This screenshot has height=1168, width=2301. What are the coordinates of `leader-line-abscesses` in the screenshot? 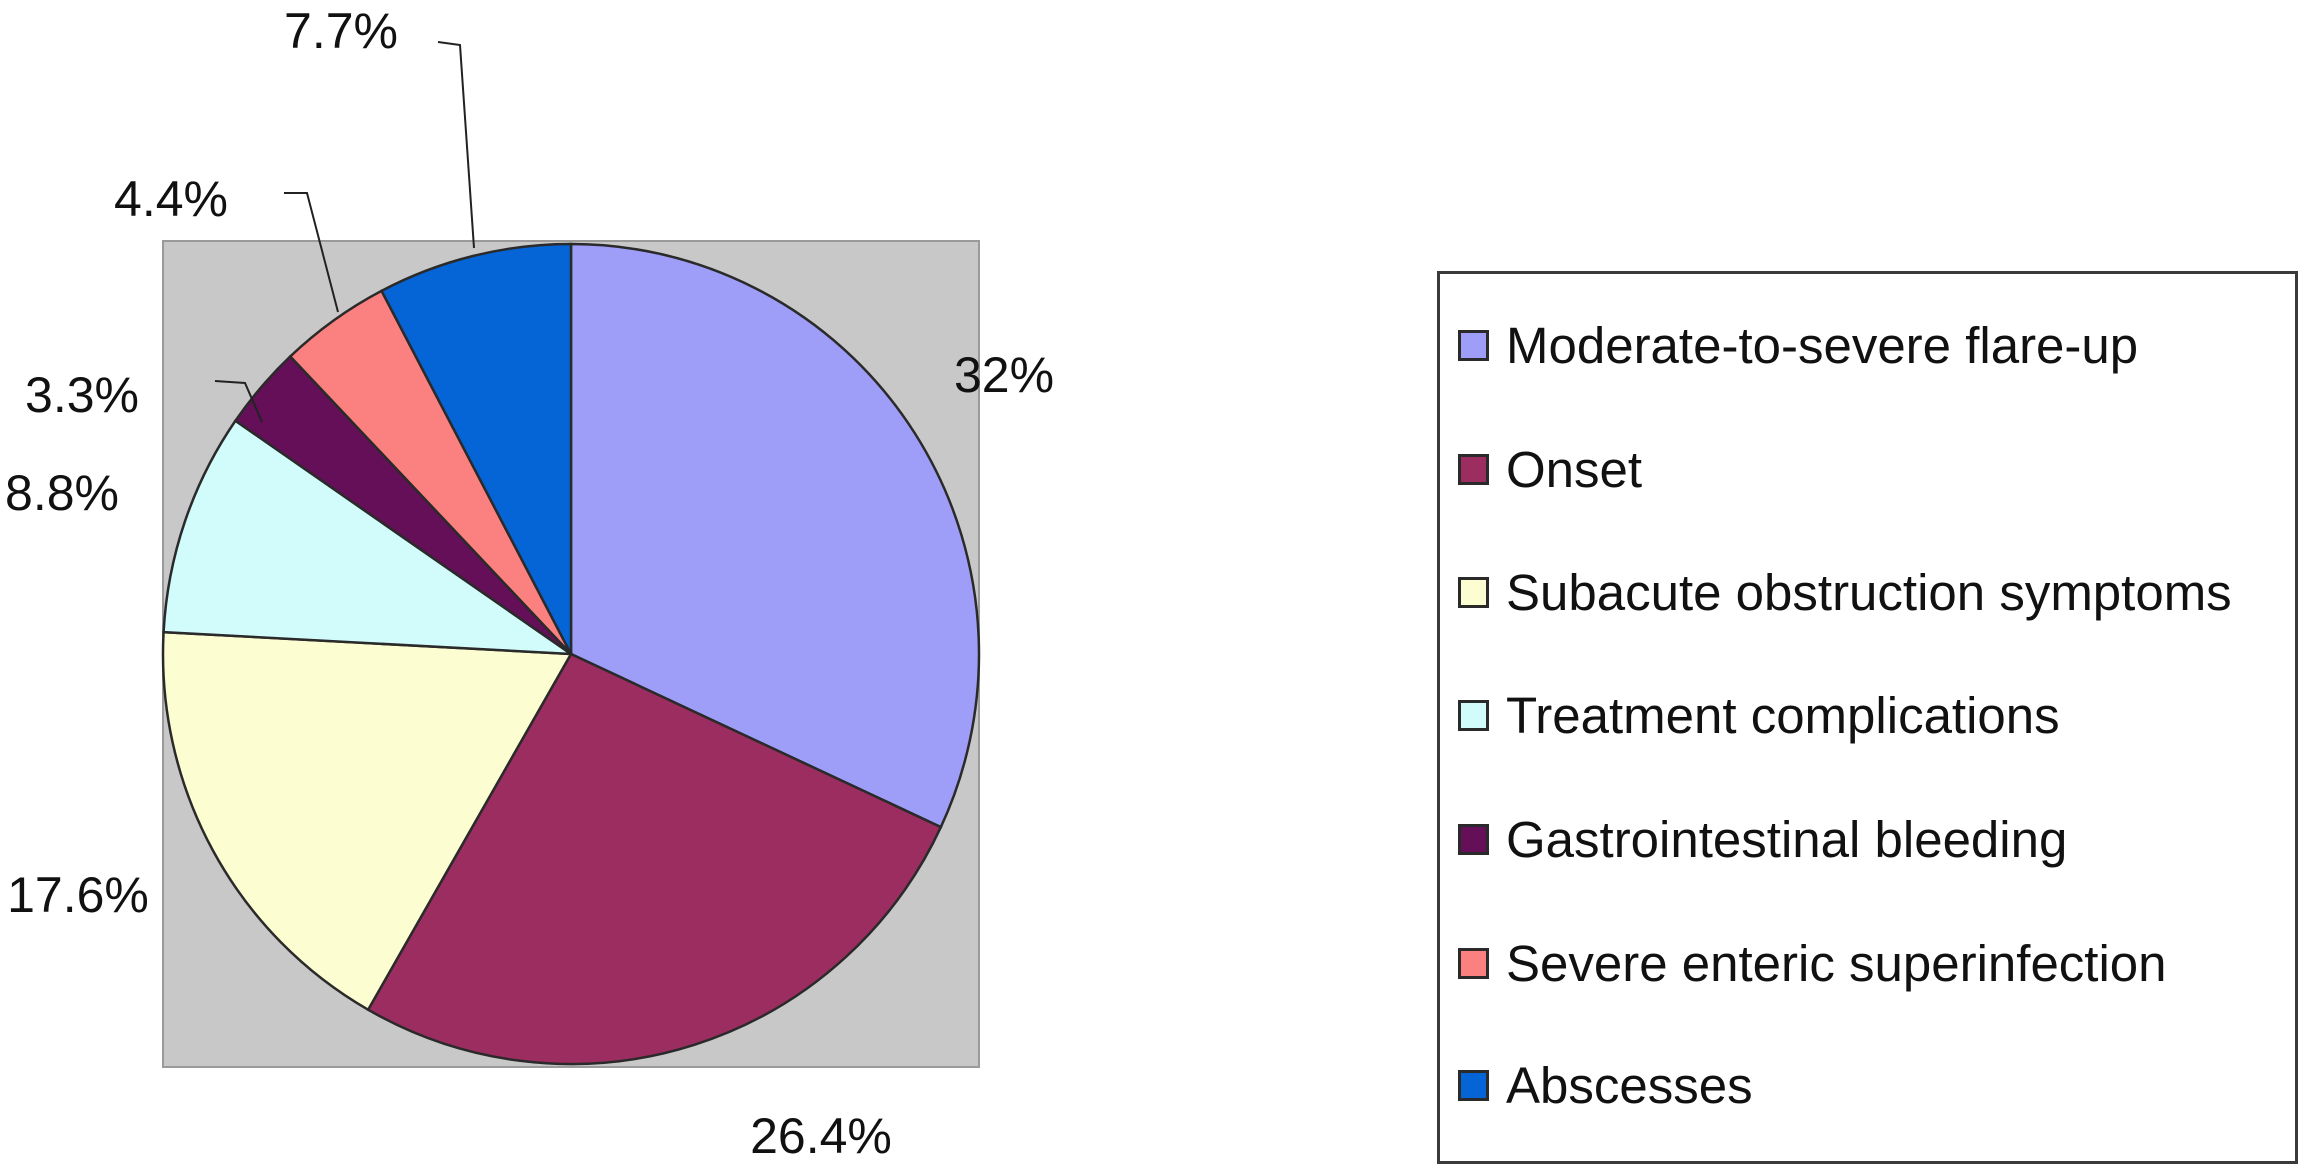 It's located at (456, 145).